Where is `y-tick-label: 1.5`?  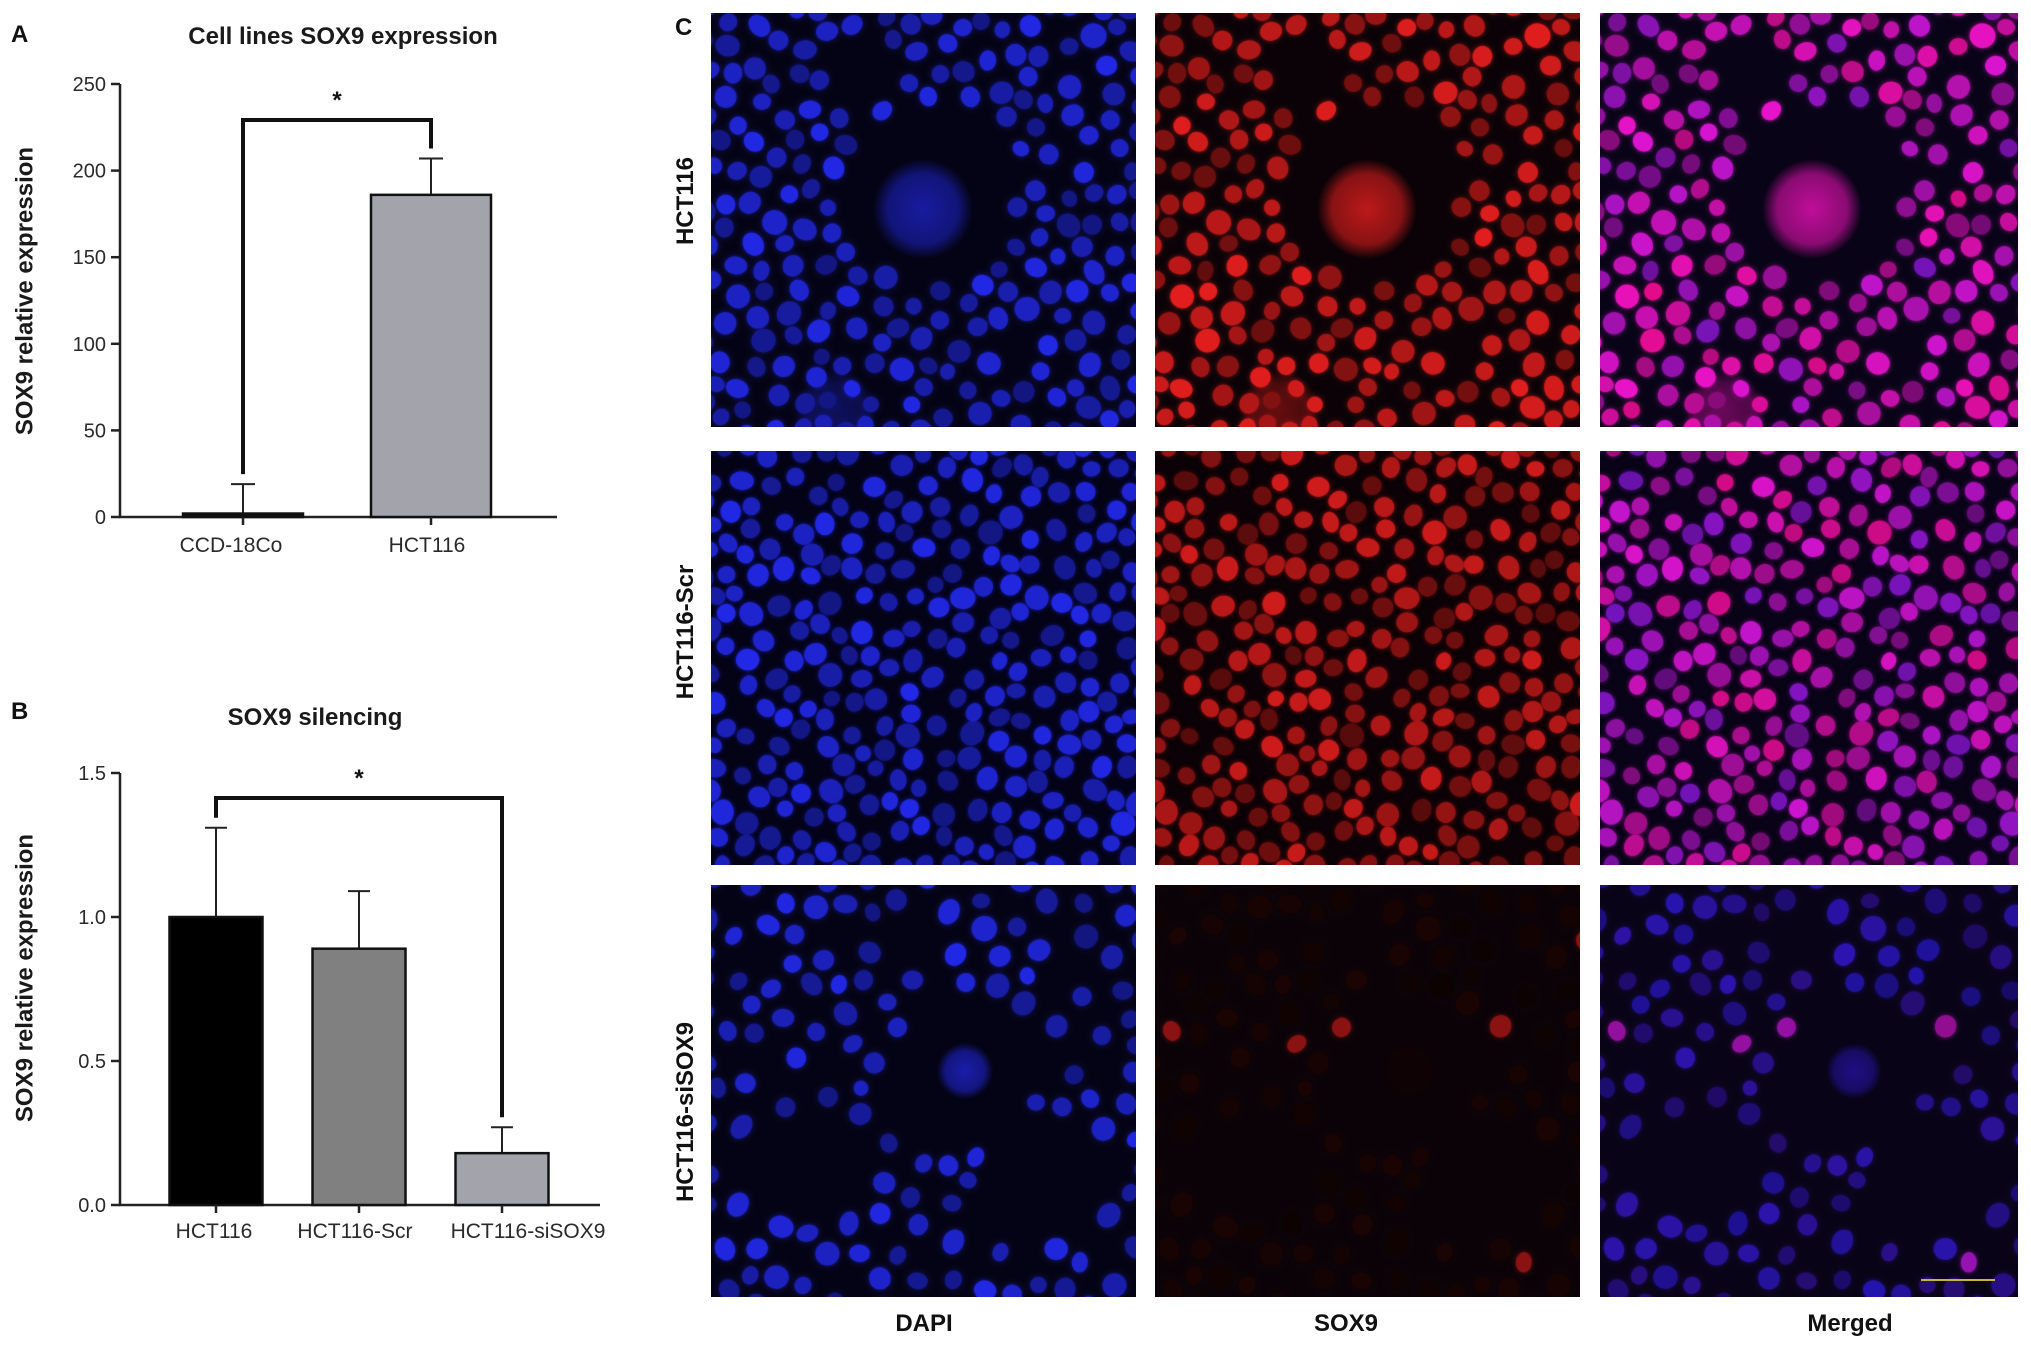 y-tick-label: 1.5 is located at coordinates (92, 774).